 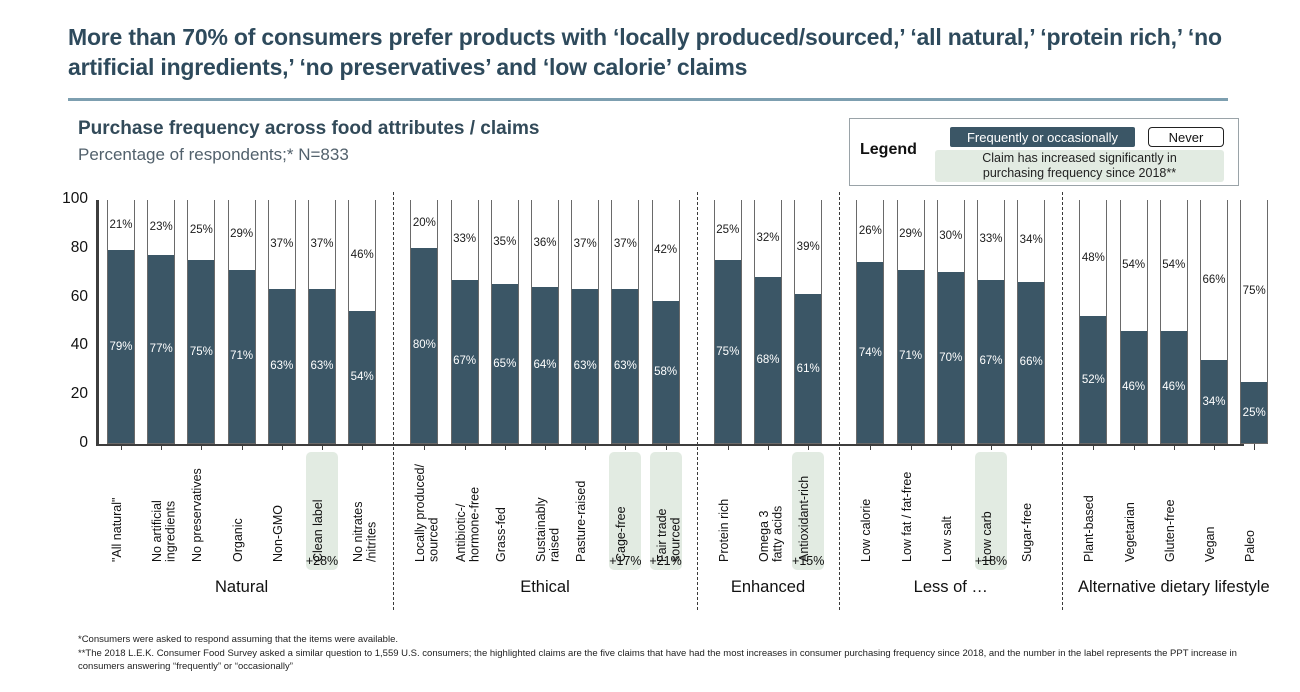 I want to click on x-axis-category-label: Vegan, so click(x=1210, y=544).